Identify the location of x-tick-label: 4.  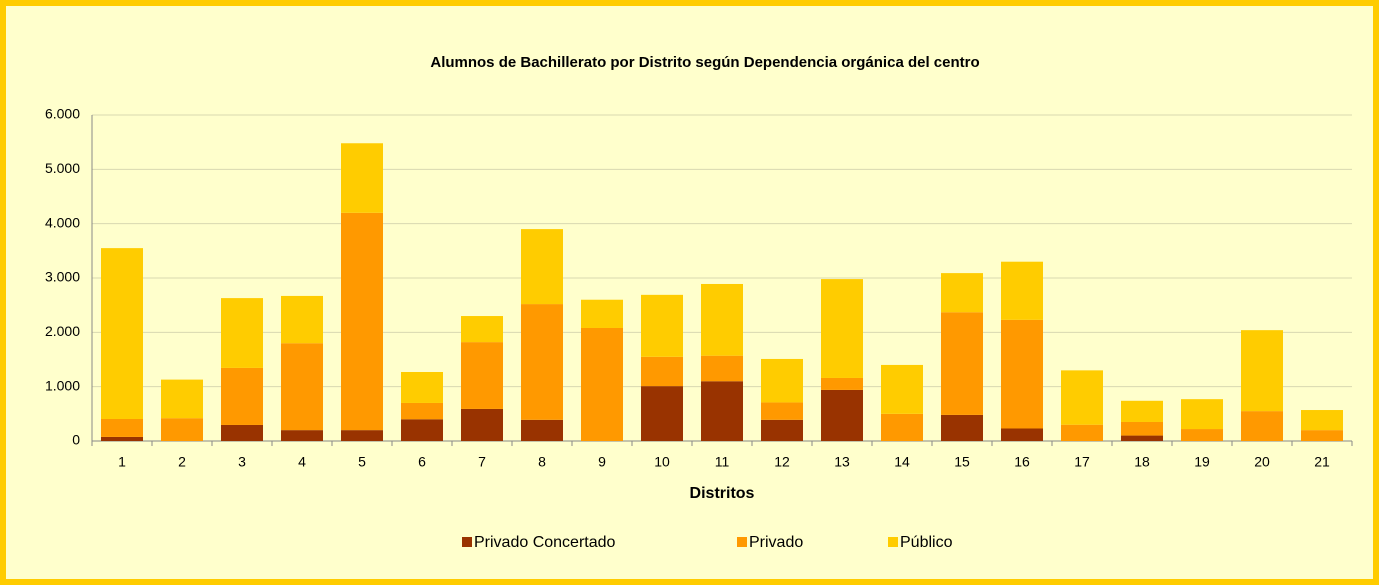
(302, 462).